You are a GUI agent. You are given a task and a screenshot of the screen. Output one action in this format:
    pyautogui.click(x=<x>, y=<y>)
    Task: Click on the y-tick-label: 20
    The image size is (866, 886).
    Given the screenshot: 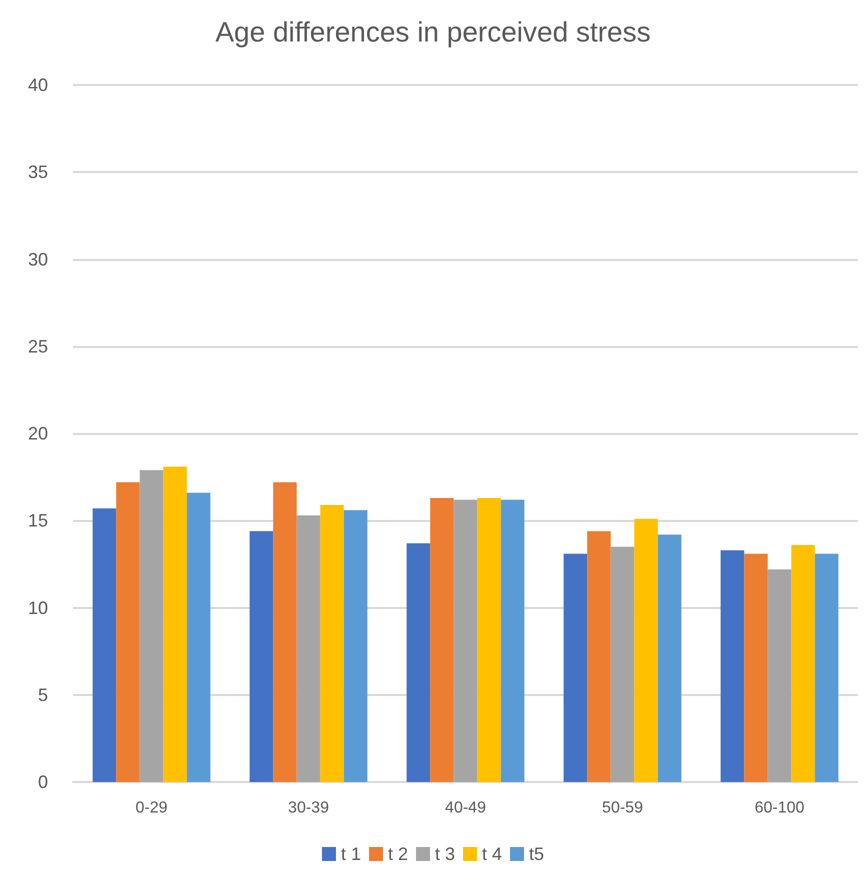 What is the action you would take?
    pyautogui.click(x=38, y=434)
    